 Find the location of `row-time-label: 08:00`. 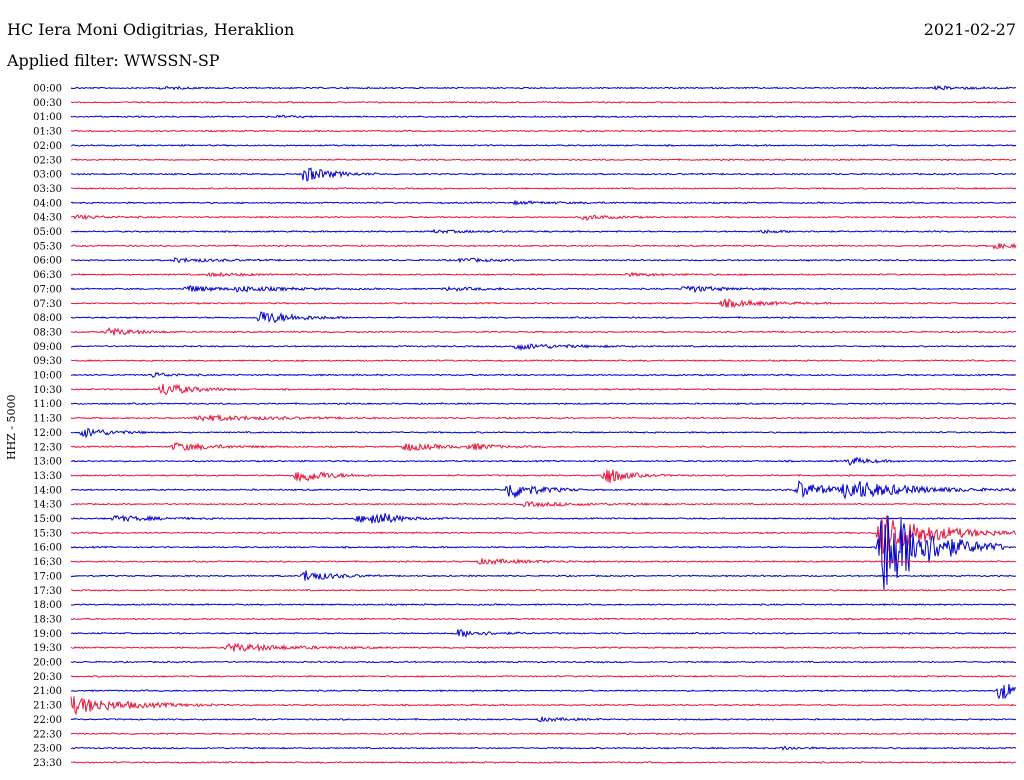

row-time-label: 08:00 is located at coordinates (47, 318).